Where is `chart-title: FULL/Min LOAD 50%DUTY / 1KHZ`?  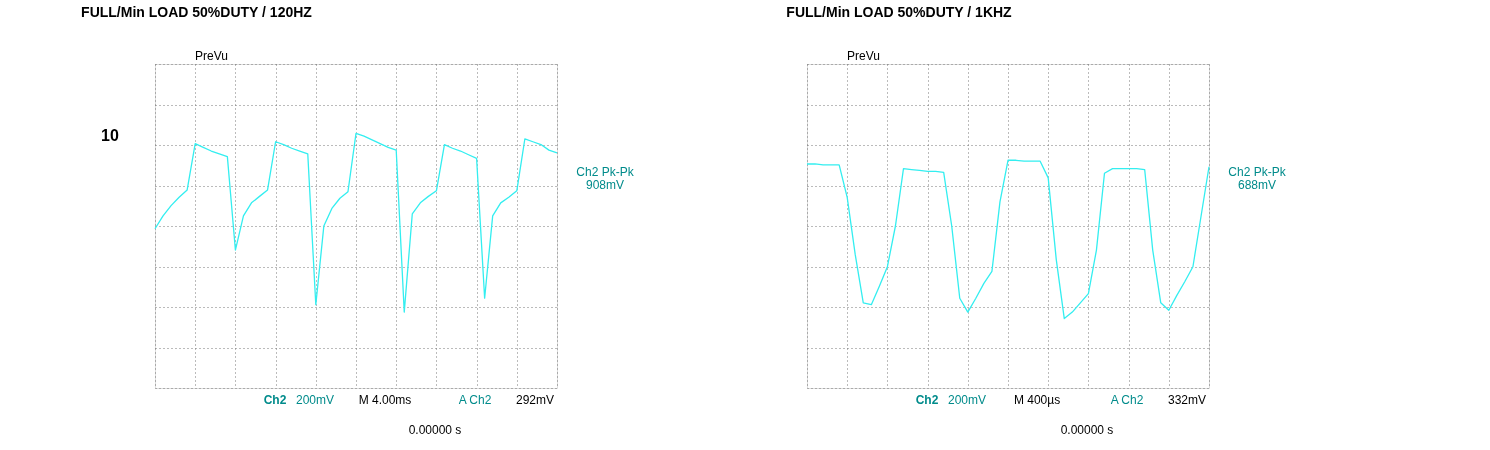 chart-title: FULL/Min LOAD 50%DUTY / 1KHZ is located at coordinates (899, 12).